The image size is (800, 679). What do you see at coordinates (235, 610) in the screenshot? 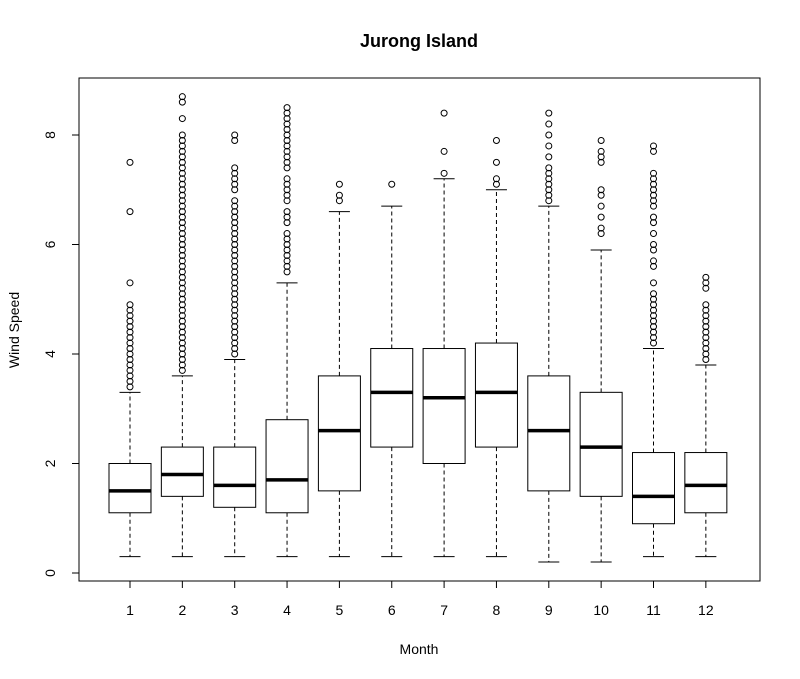
I see `x-tick-label: 3` at bounding box center [235, 610].